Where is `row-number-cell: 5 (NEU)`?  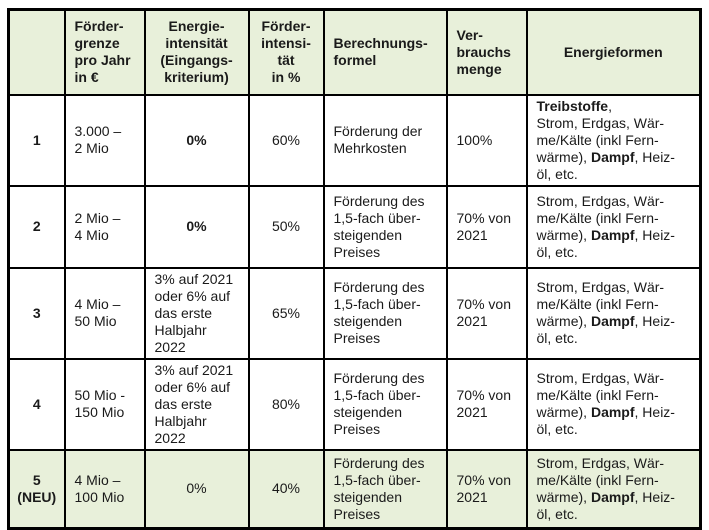 row-number-cell: 5 (NEU) is located at coordinates (36, 489).